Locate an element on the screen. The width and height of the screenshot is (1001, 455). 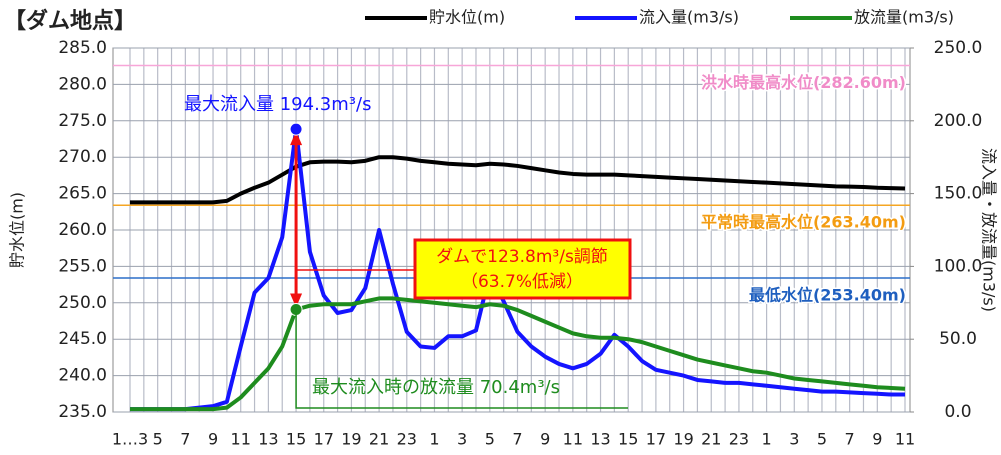
y-tick-label: 245.0 is located at coordinates (82, 339).